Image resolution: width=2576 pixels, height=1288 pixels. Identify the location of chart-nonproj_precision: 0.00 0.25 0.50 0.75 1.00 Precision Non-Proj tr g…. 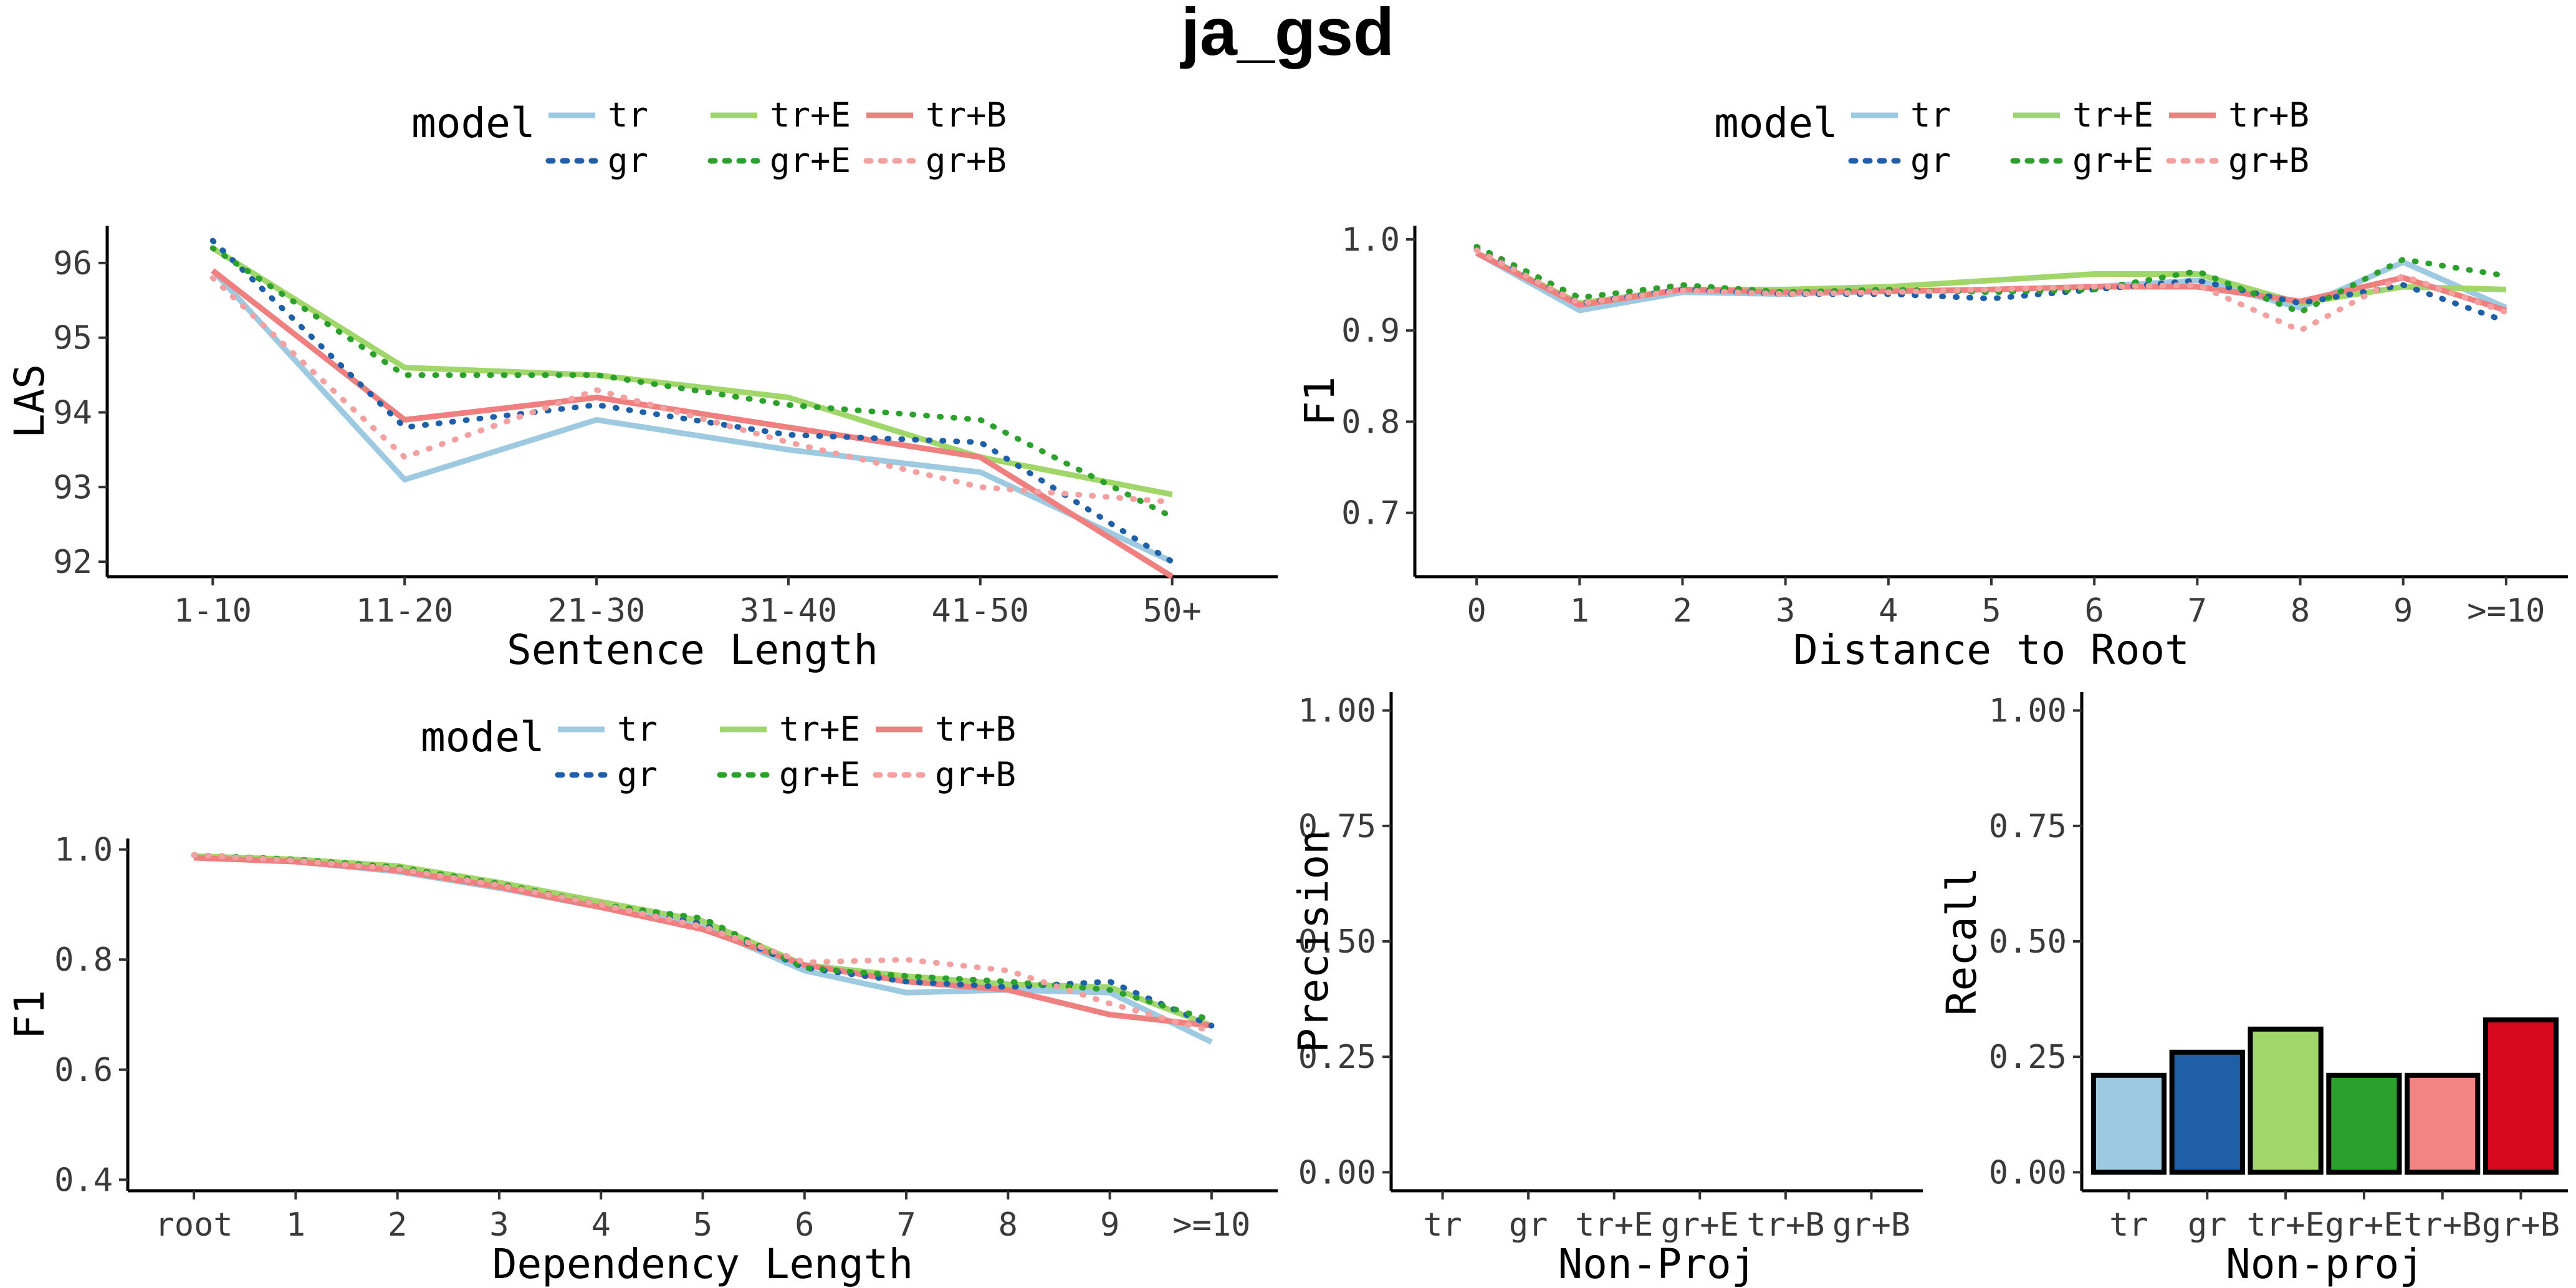
(1606, 990).